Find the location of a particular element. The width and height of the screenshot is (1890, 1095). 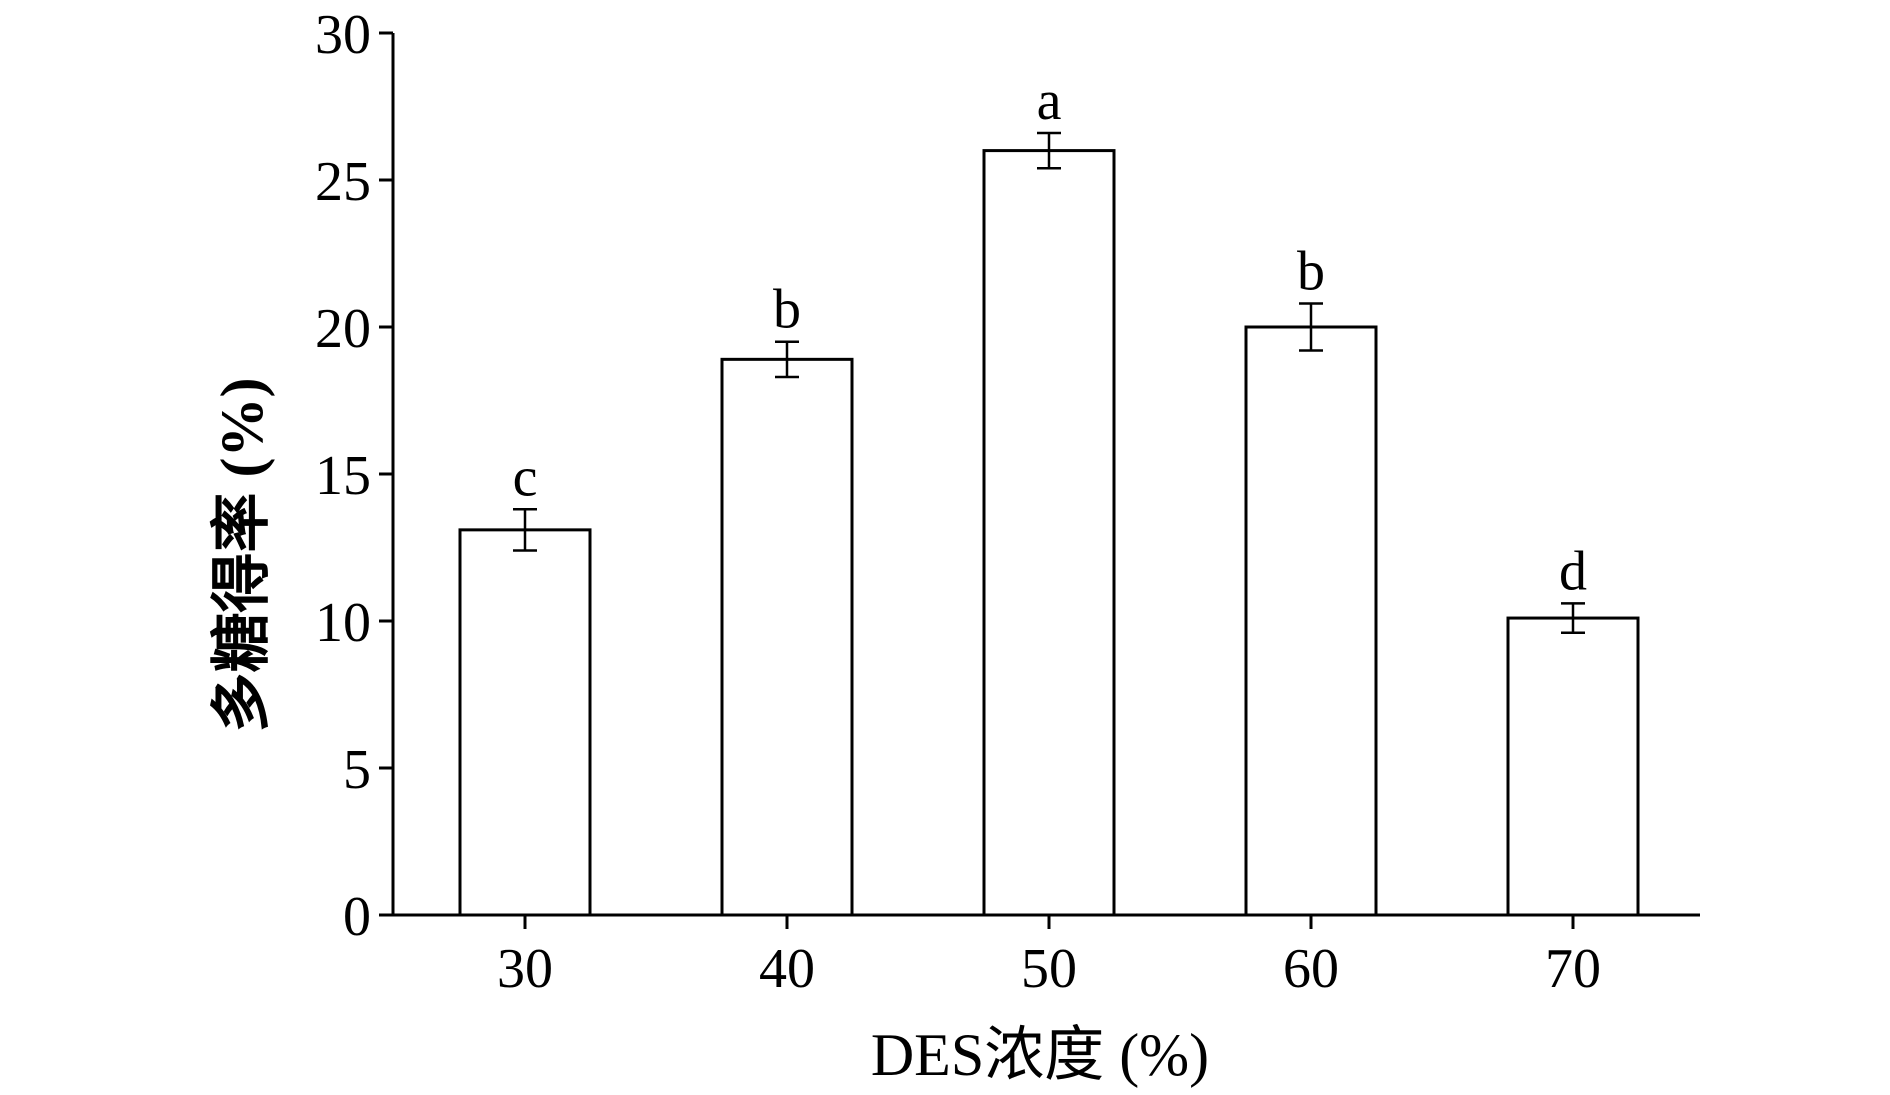

x-tick-label: 50 is located at coordinates (1049, 969).